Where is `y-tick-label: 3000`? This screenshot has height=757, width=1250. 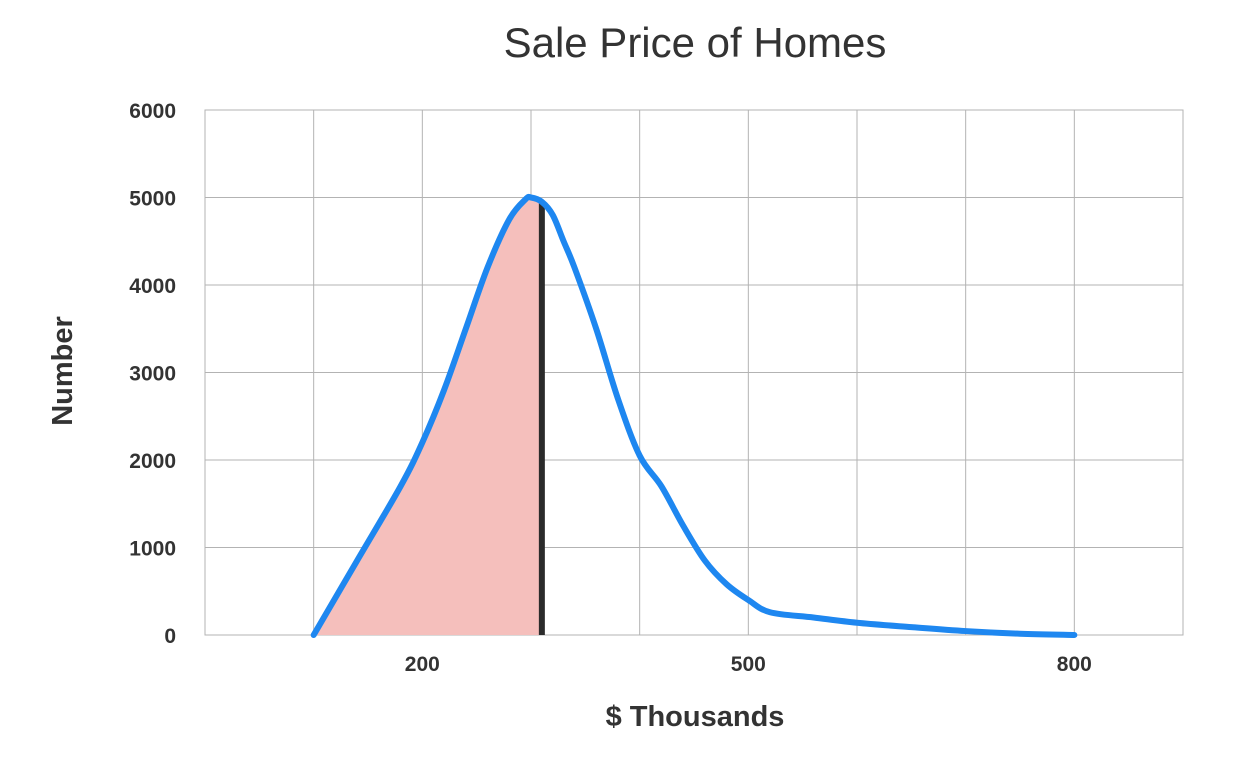 y-tick-label: 3000 is located at coordinates (152, 374).